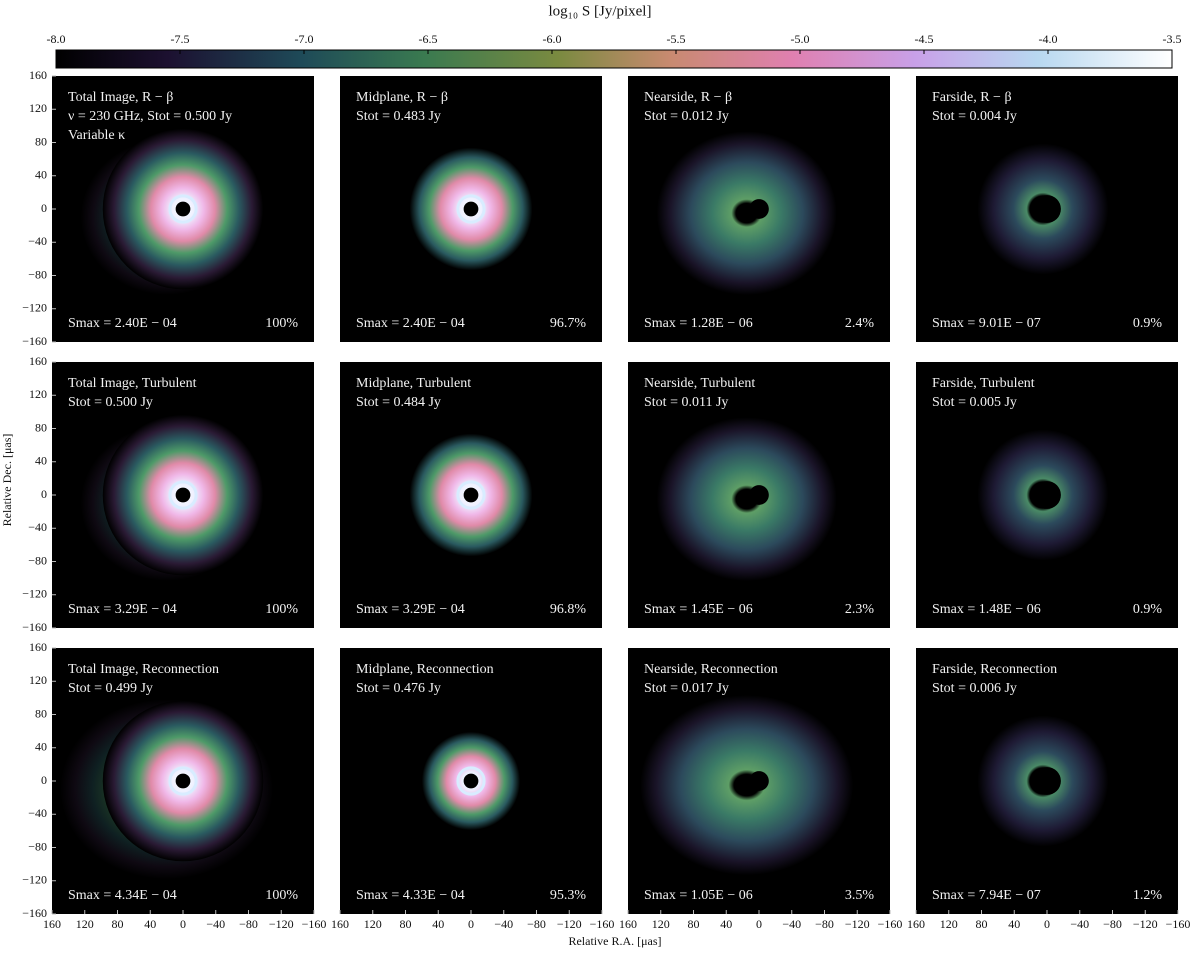  I want to click on x-tick-label: −160, so click(890, 924).